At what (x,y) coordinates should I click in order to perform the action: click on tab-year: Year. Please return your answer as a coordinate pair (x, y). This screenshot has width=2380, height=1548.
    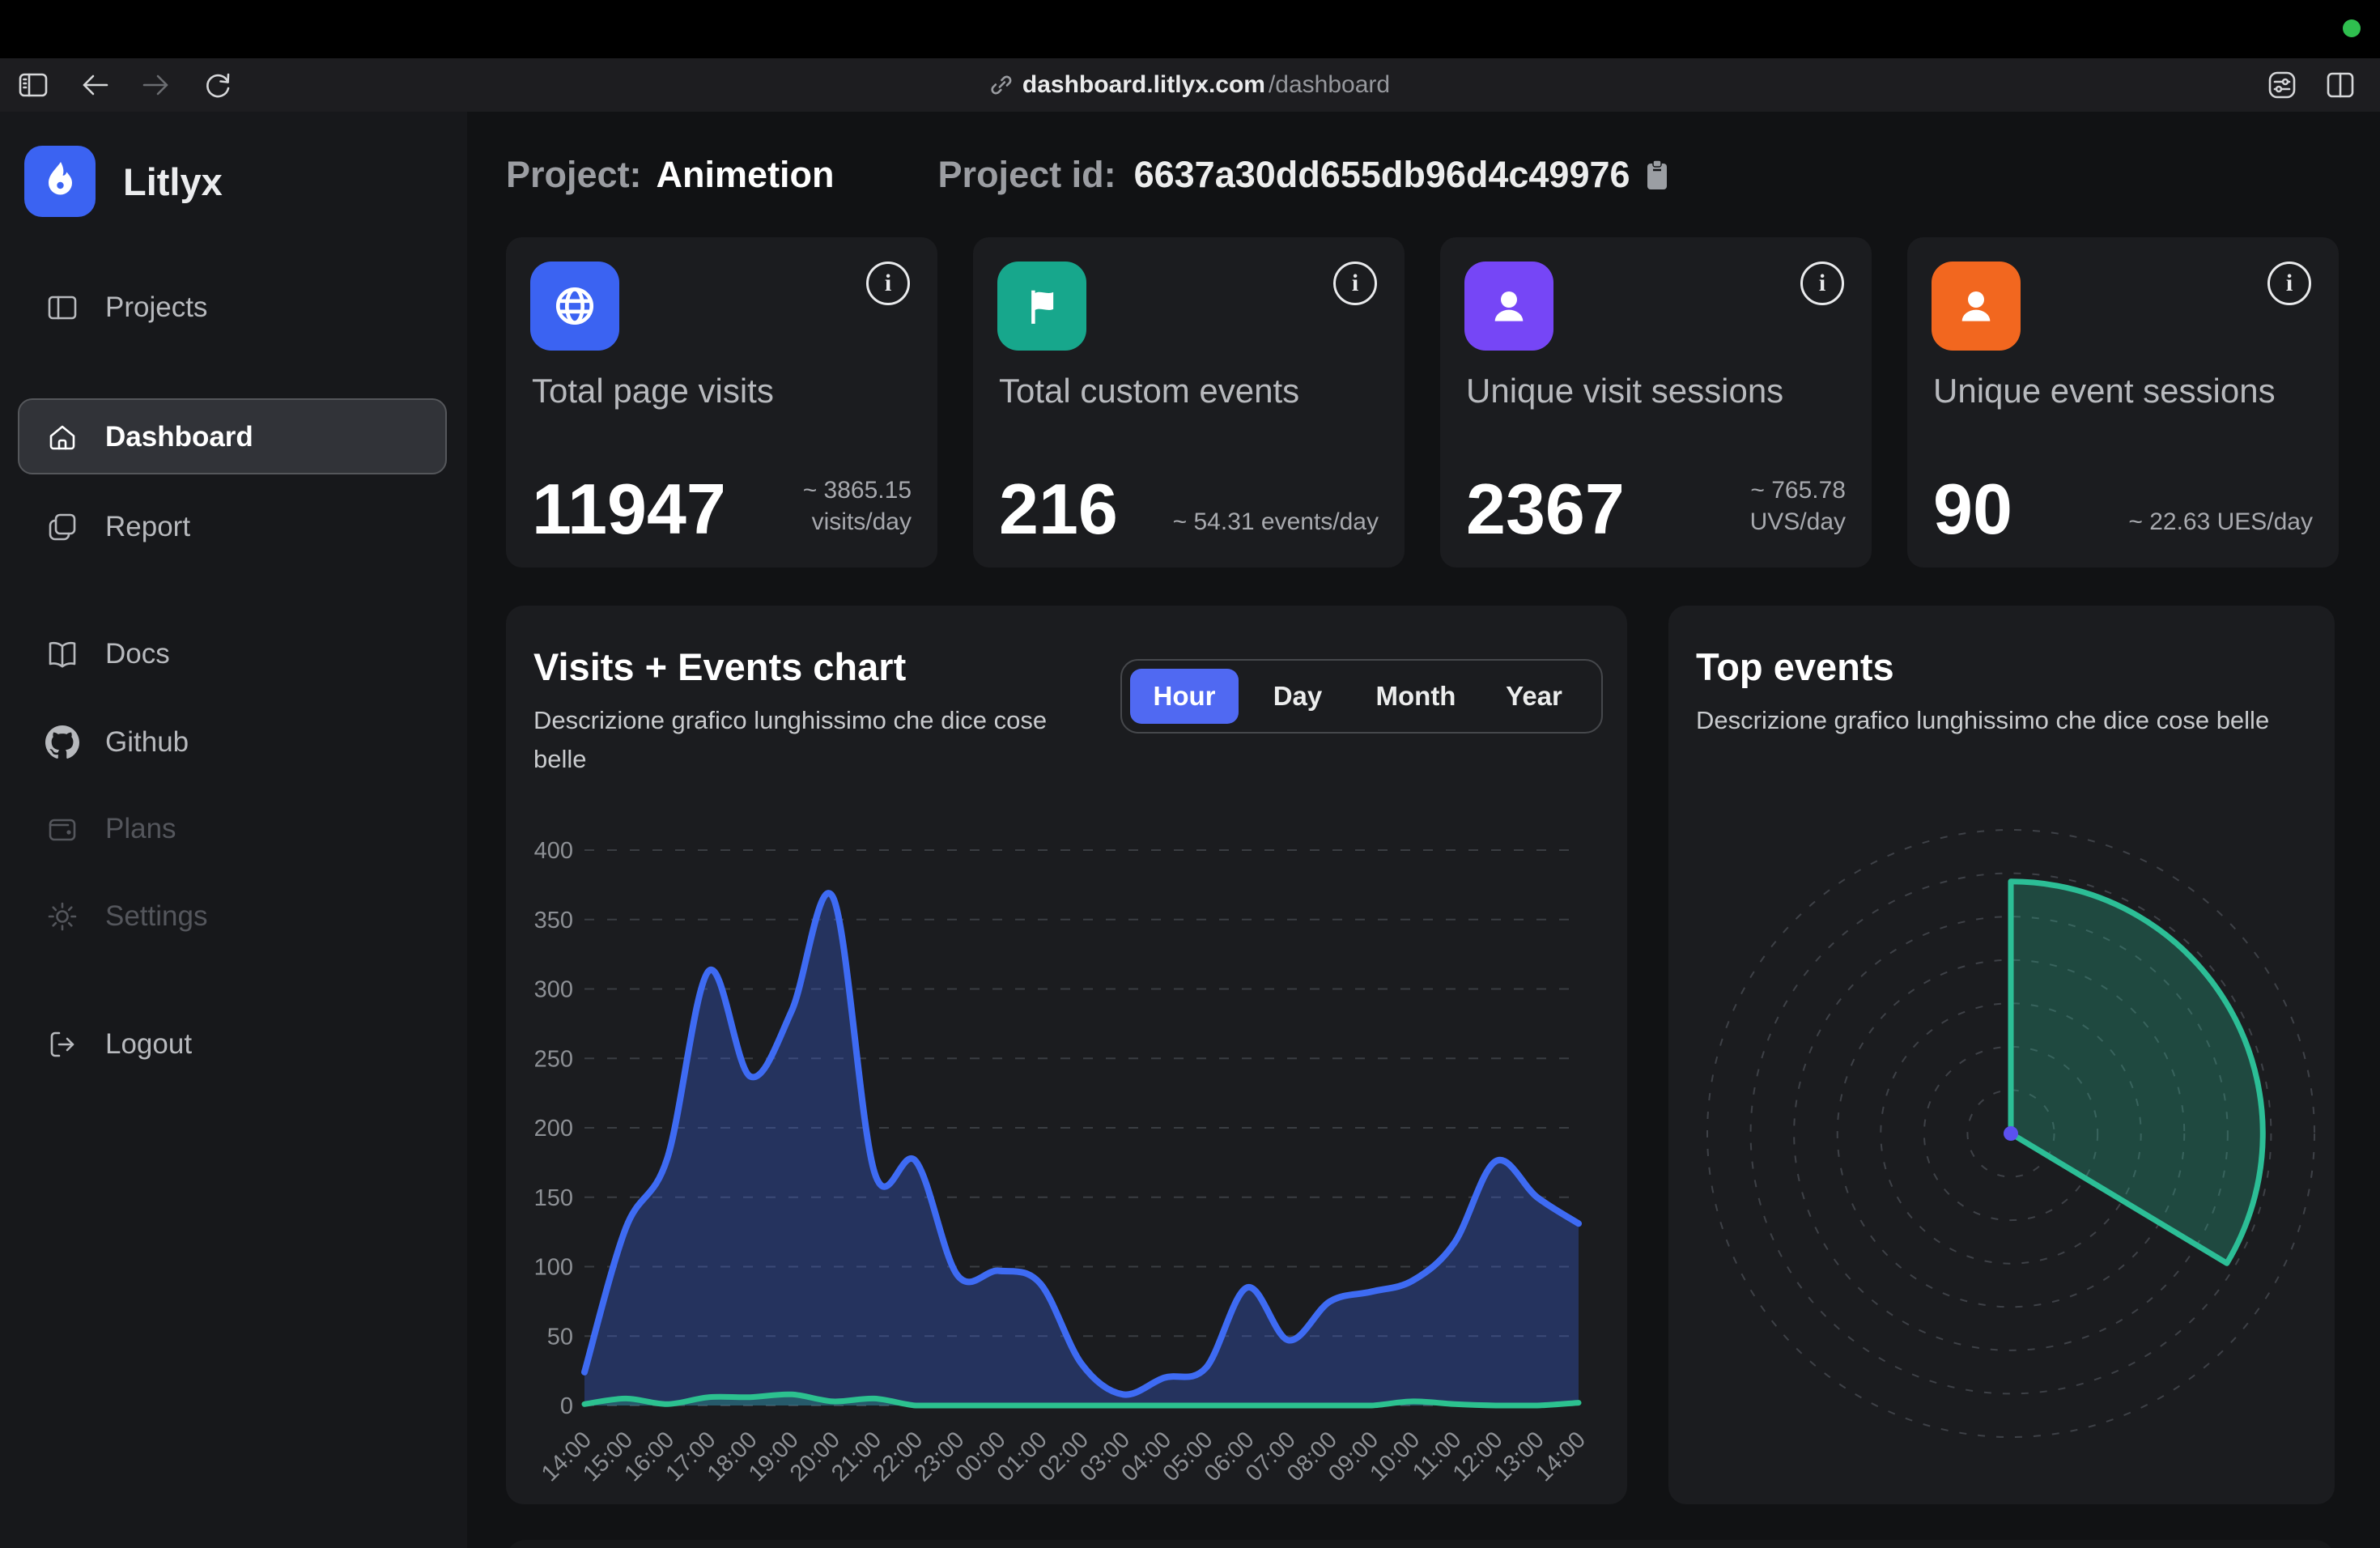
    Looking at the image, I should click on (1534, 696).